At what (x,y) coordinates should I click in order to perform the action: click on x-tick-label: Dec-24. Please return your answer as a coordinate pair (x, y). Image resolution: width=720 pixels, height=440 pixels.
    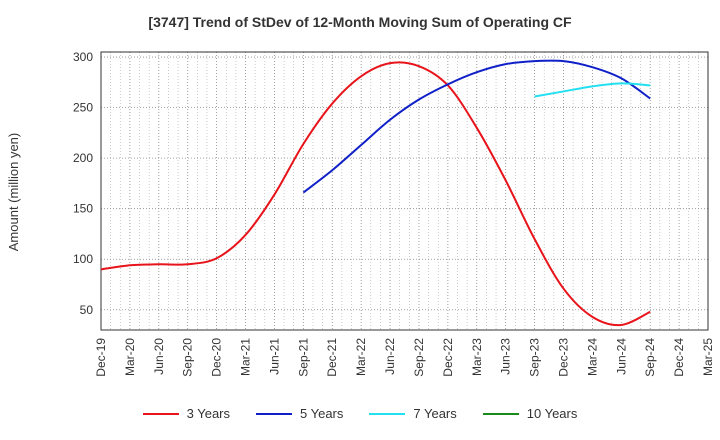
    Looking at the image, I should click on (679, 357).